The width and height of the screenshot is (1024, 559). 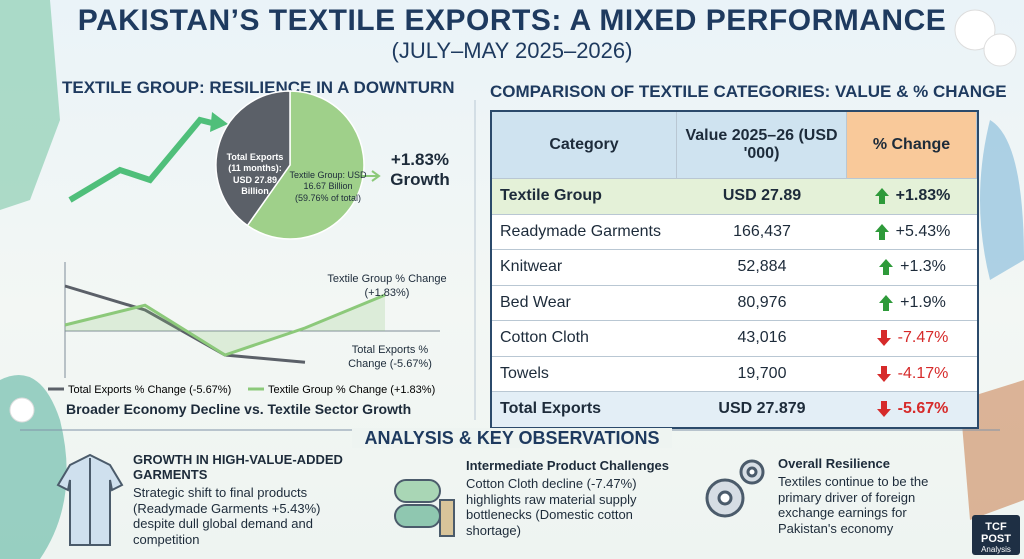 I want to click on analysis-heading-wrap: ANALYSIS & KEY OBSERVATIONS, so click(x=512, y=438).